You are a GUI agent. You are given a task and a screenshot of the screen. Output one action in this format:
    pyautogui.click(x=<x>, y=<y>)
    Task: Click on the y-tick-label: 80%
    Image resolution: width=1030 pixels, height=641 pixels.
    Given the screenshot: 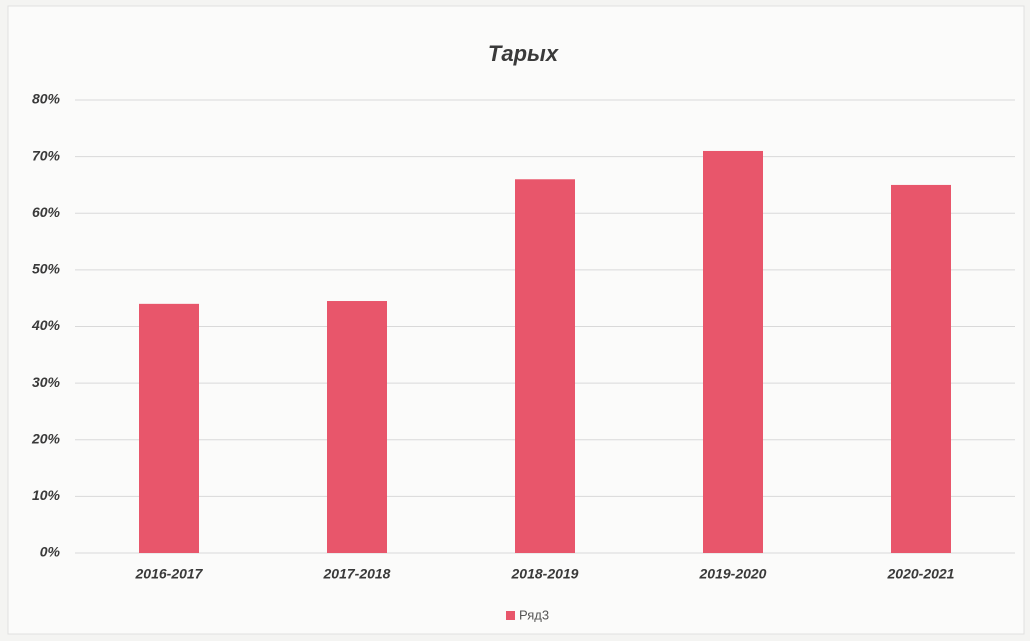 What is the action you would take?
    pyautogui.click(x=46, y=99)
    